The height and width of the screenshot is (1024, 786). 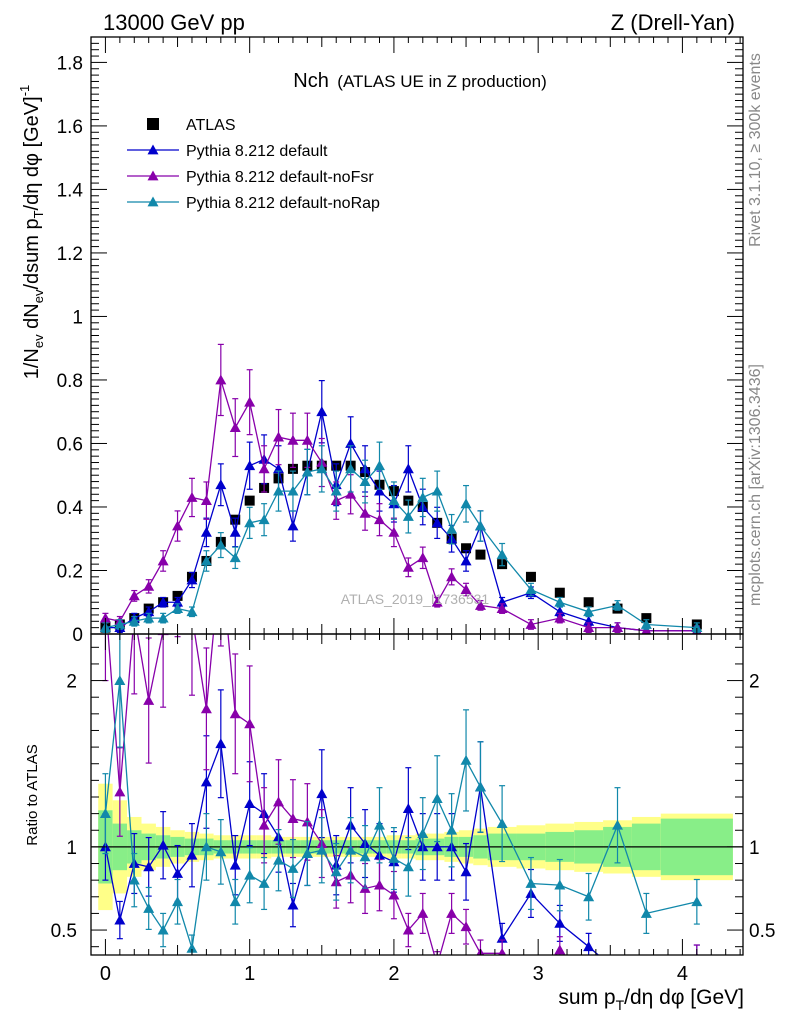 I want to click on x-axis-label: sum pT/dη dφ [GeV], so click(x=651, y=999).